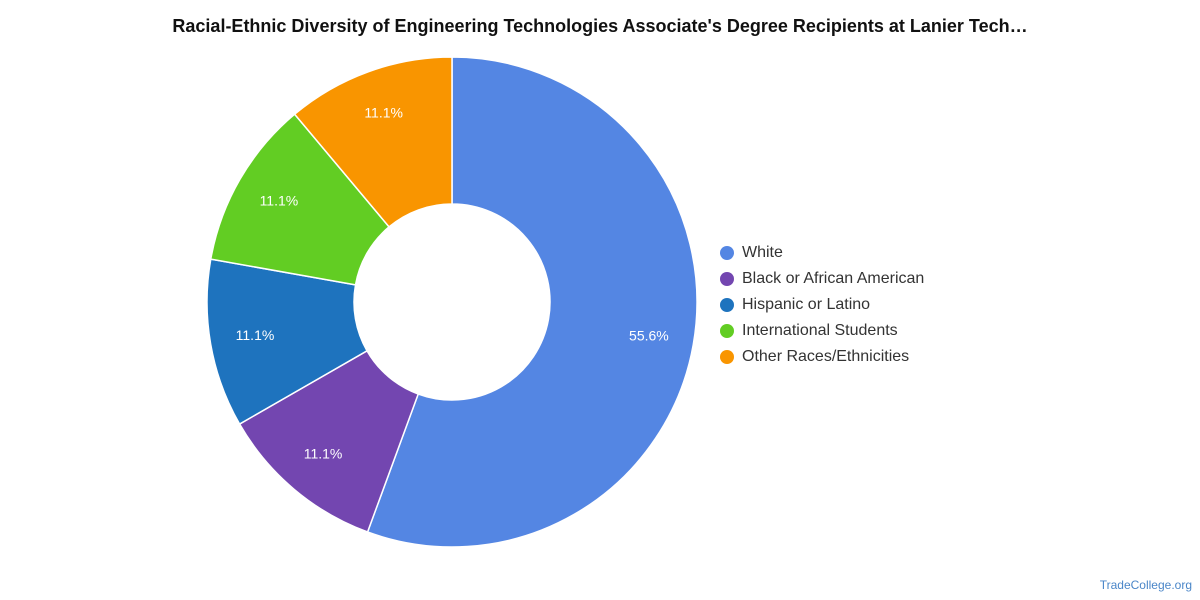  I want to click on legend-item-black-or-african-american: Black or African American, so click(822, 279).